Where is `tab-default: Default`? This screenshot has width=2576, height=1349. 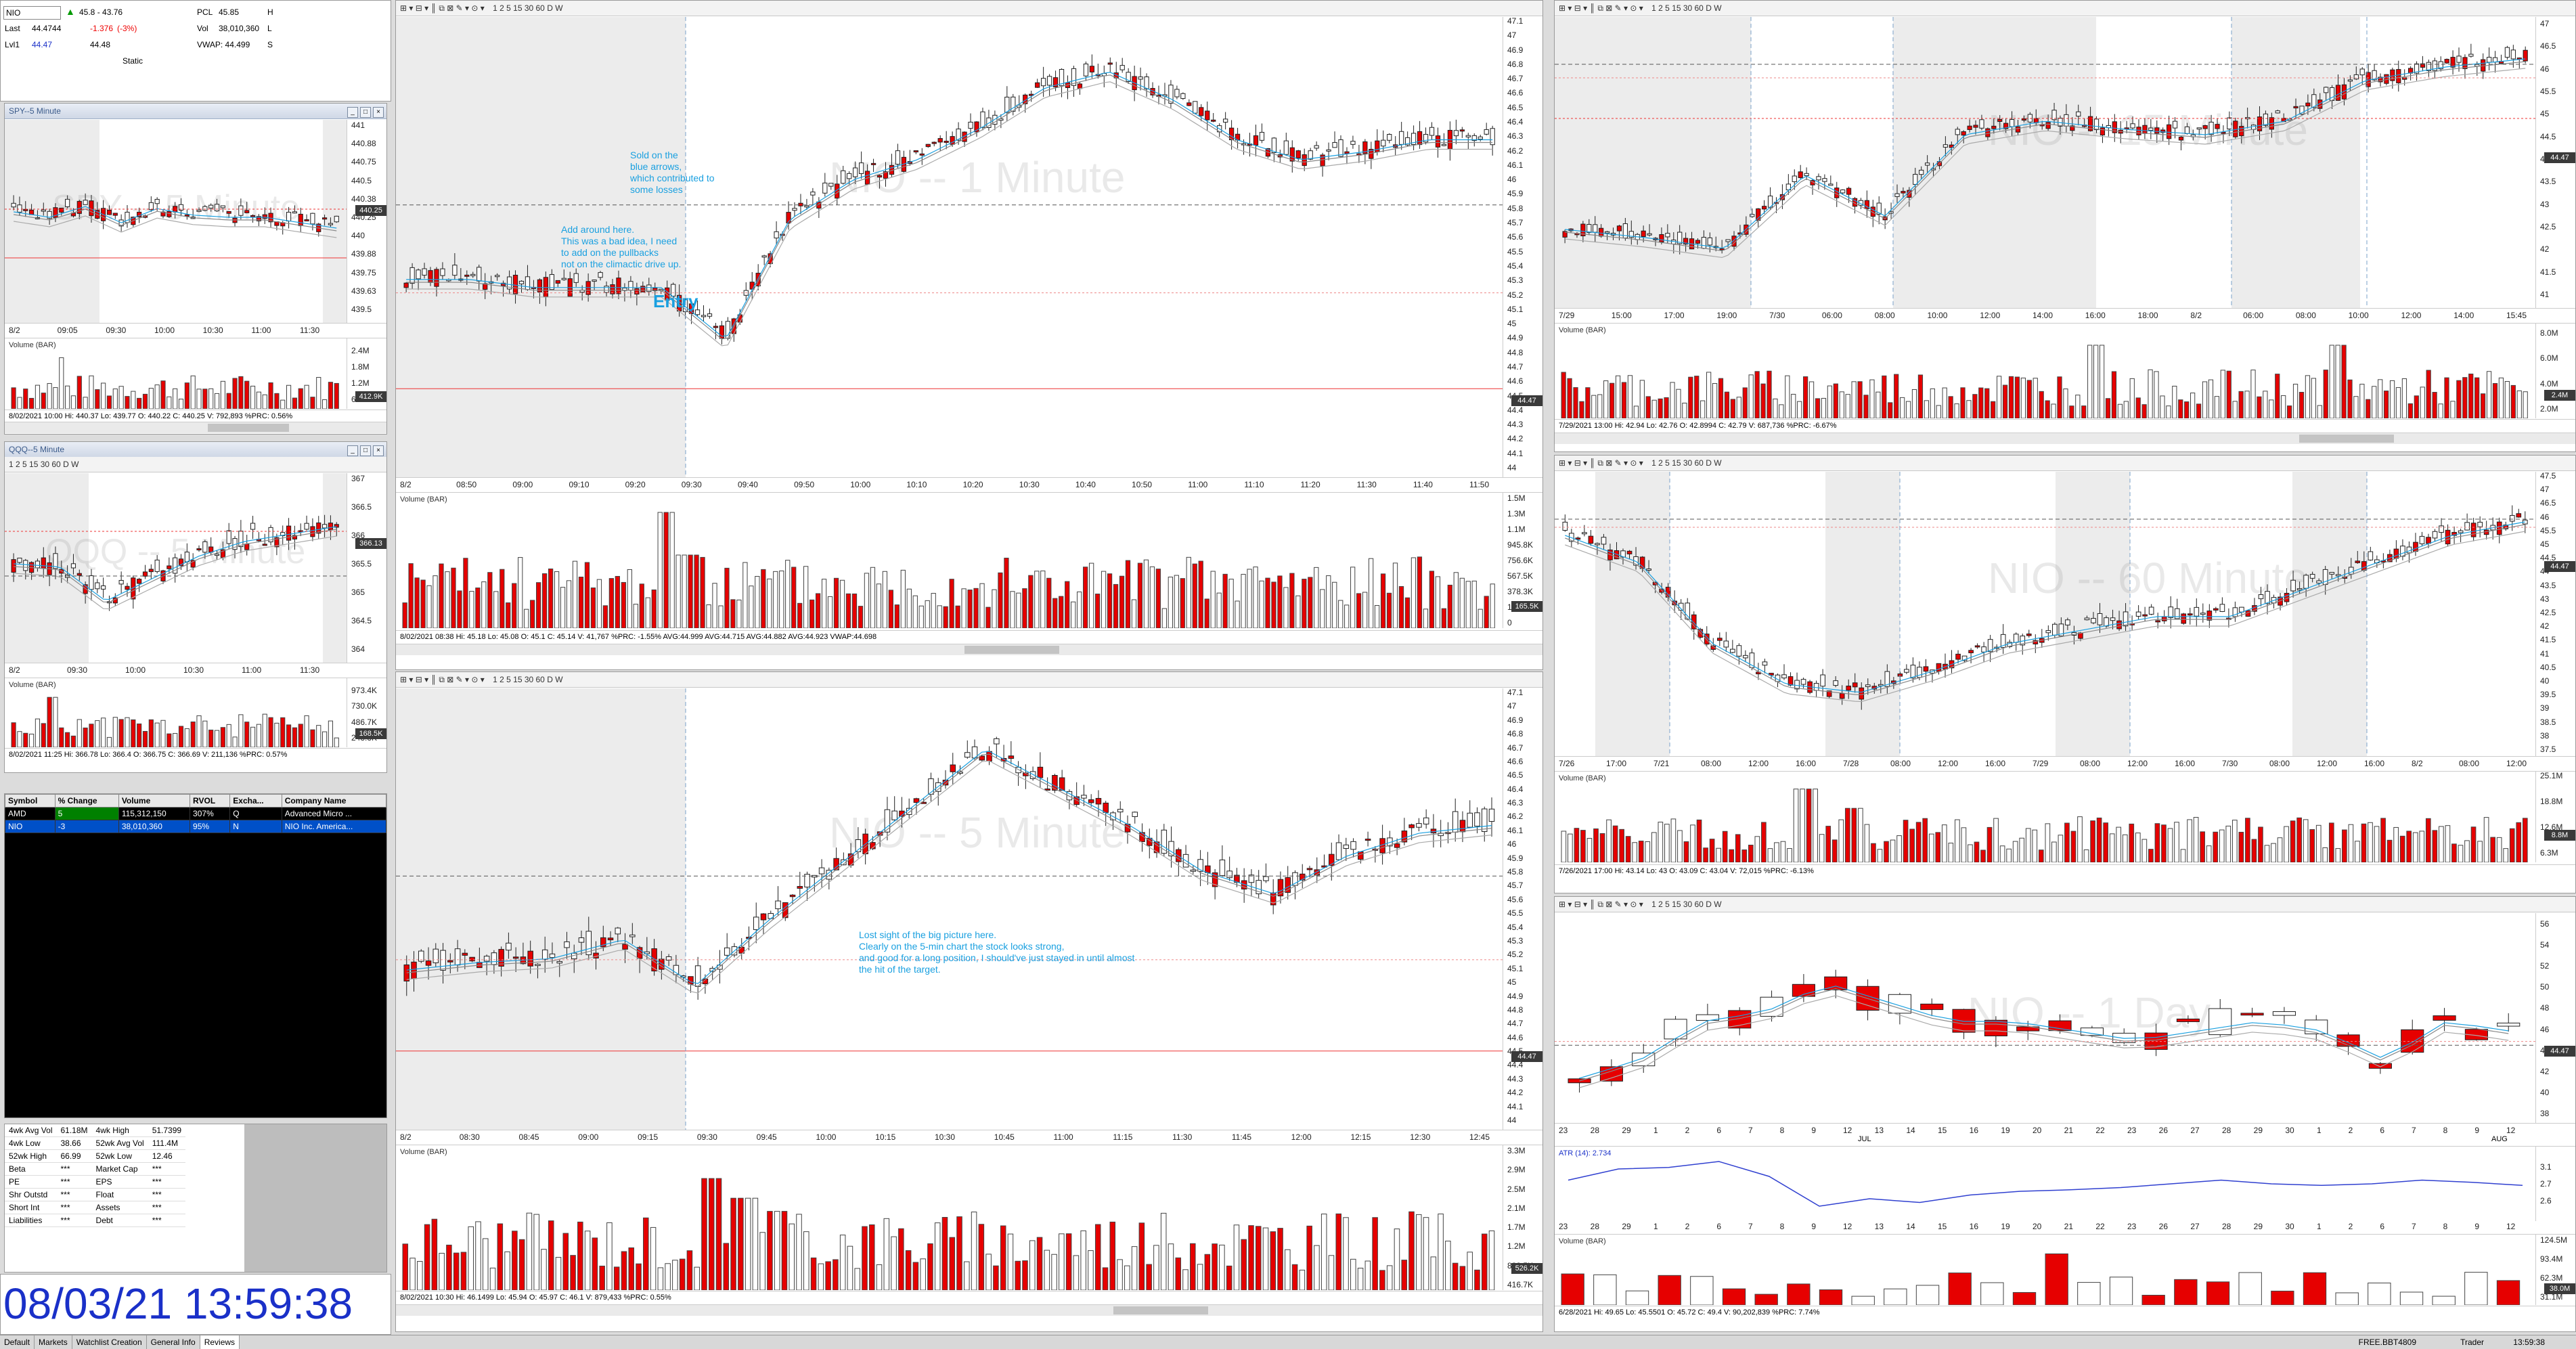
tab-default: Default is located at coordinates (17, 1342).